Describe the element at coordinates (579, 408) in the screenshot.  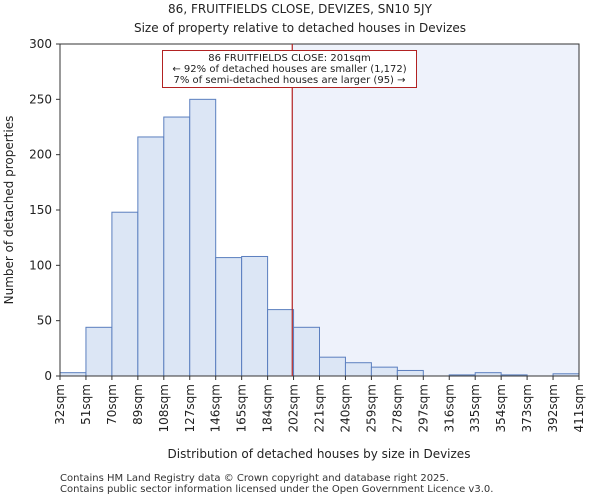
I see `x-tick-label: 411sqm` at that location.